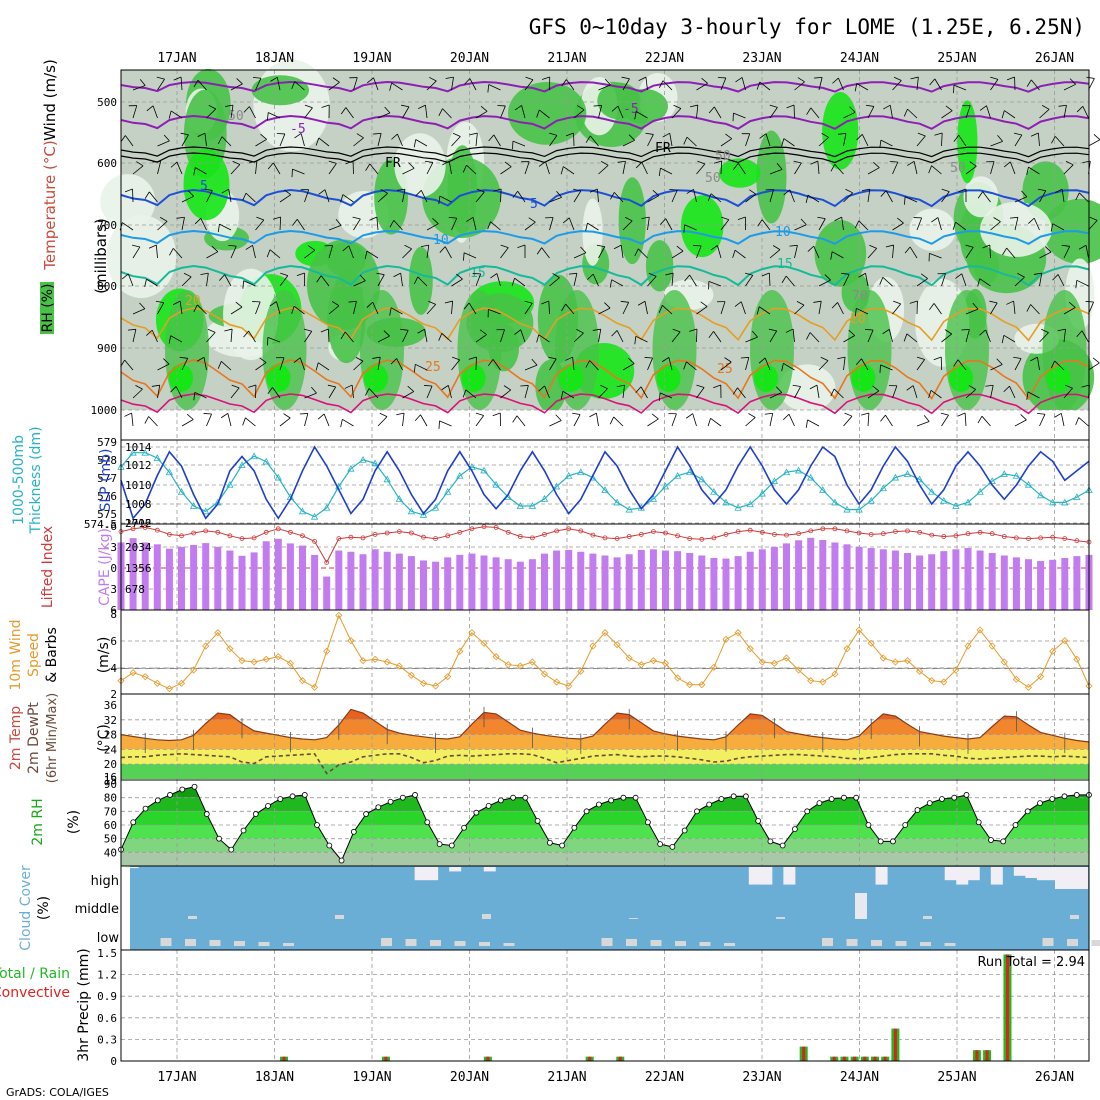 Image resolution: width=1100 pixels, height=1100 pixels. What do you see at coordinates (110, 852) in the screenshot?
I see `y-tick-label: 40` at bounding box center [110, 852].